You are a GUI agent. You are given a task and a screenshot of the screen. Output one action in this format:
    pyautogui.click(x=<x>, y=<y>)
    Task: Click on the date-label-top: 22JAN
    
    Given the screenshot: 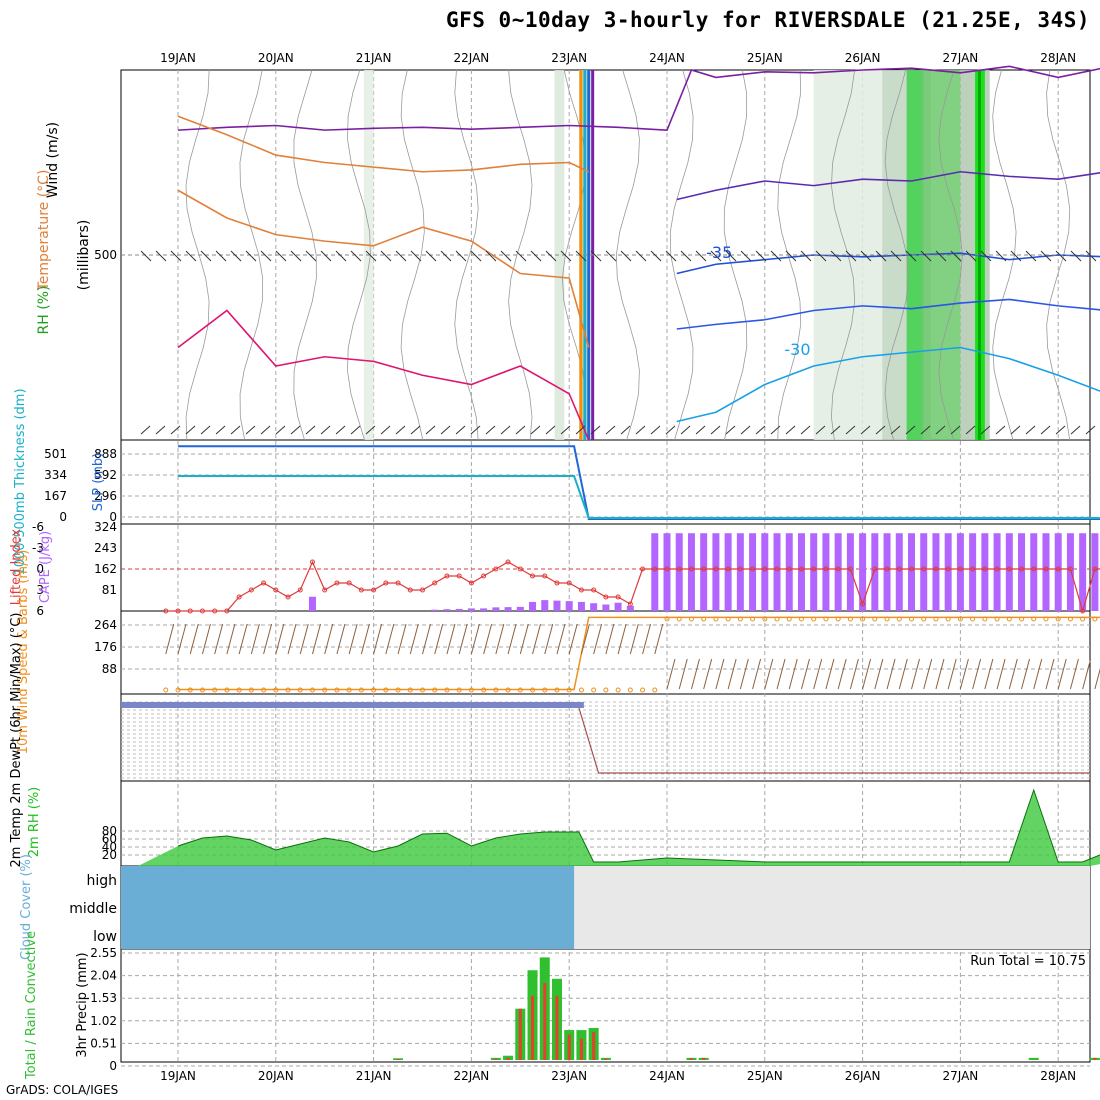 What is the action you would take?
    pyautogui.click(x=472, y=58)
    